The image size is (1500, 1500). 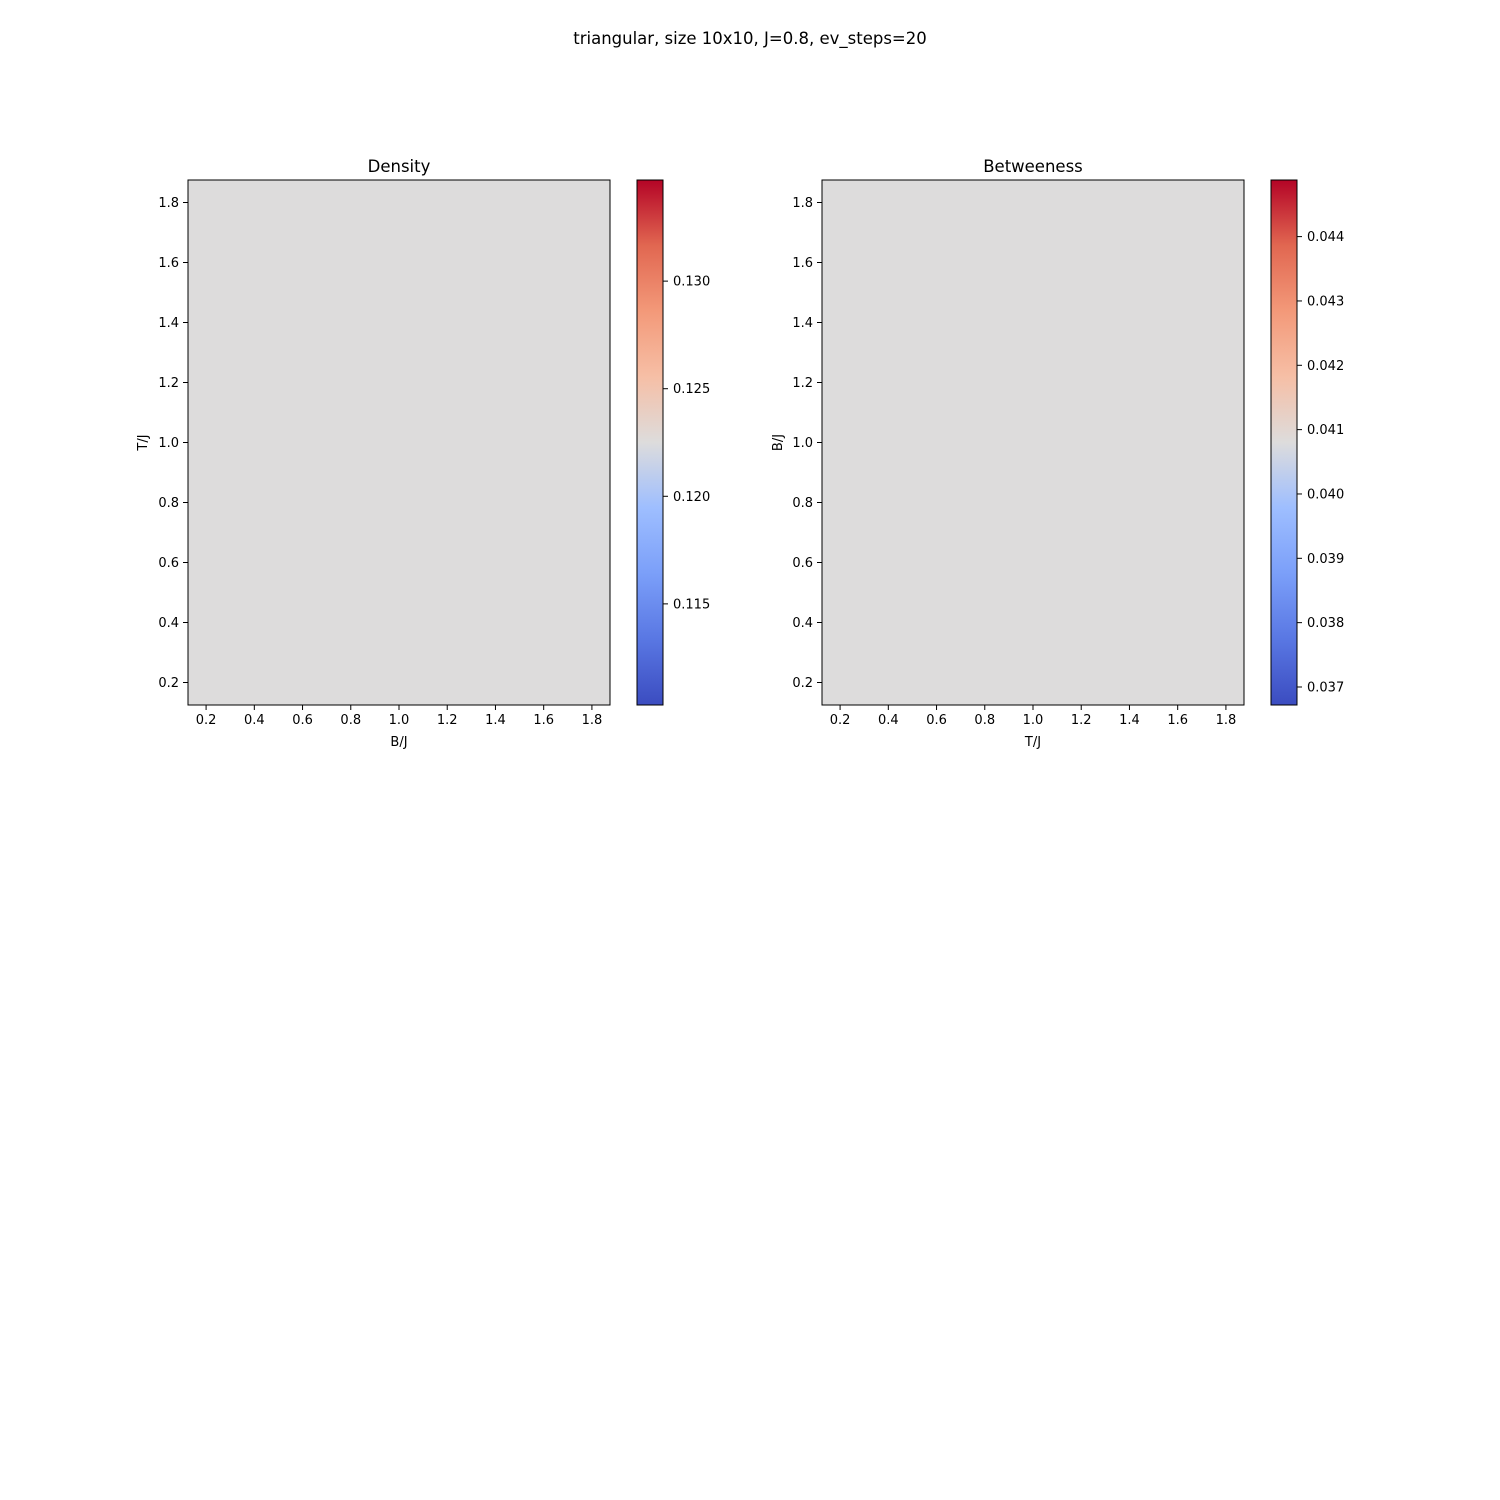 What do you see at coordinates (691, 604) in the screenshot?
I see `density-colorbar-tick-label: 0.115` at bounding box center [691, 604].